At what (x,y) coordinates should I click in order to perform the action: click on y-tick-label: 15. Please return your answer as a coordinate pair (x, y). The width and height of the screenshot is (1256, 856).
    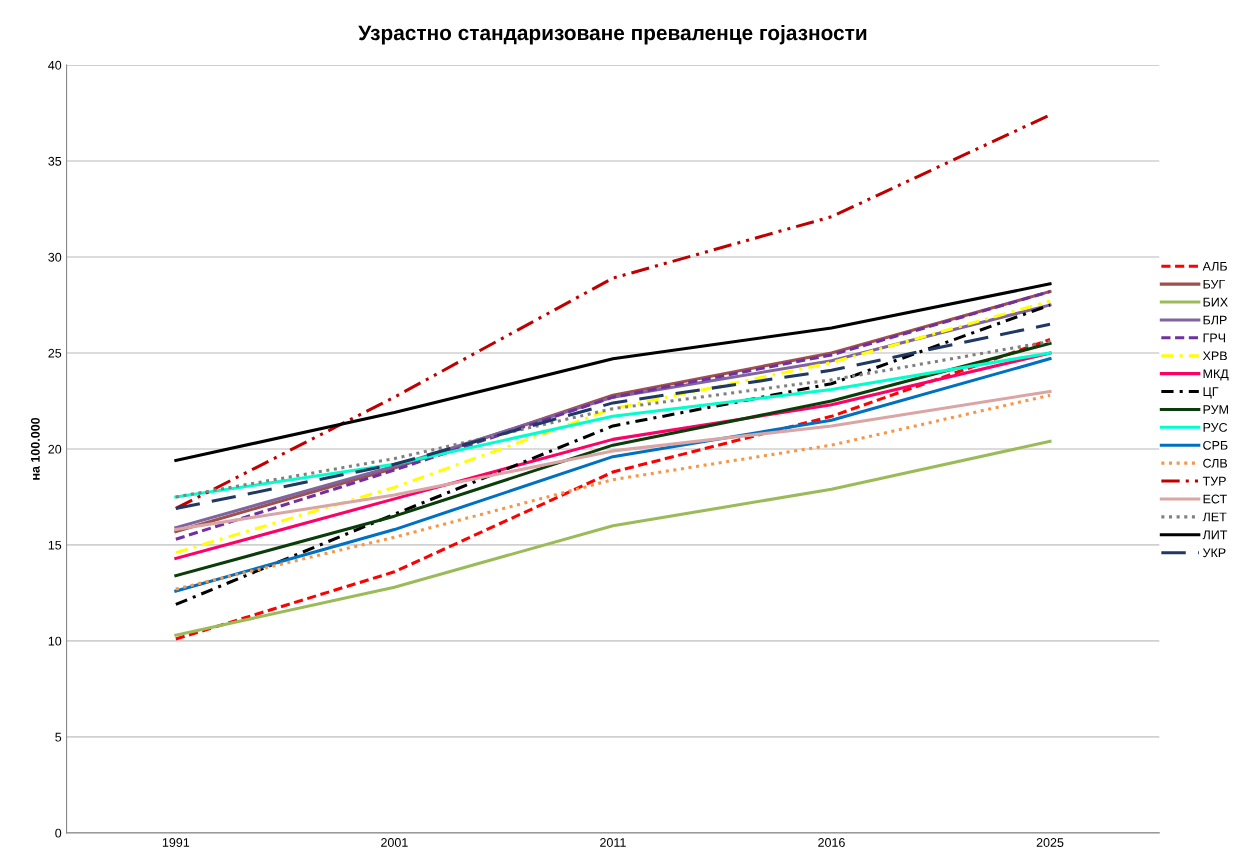
    Looking at the image, I should click on (55, 545).